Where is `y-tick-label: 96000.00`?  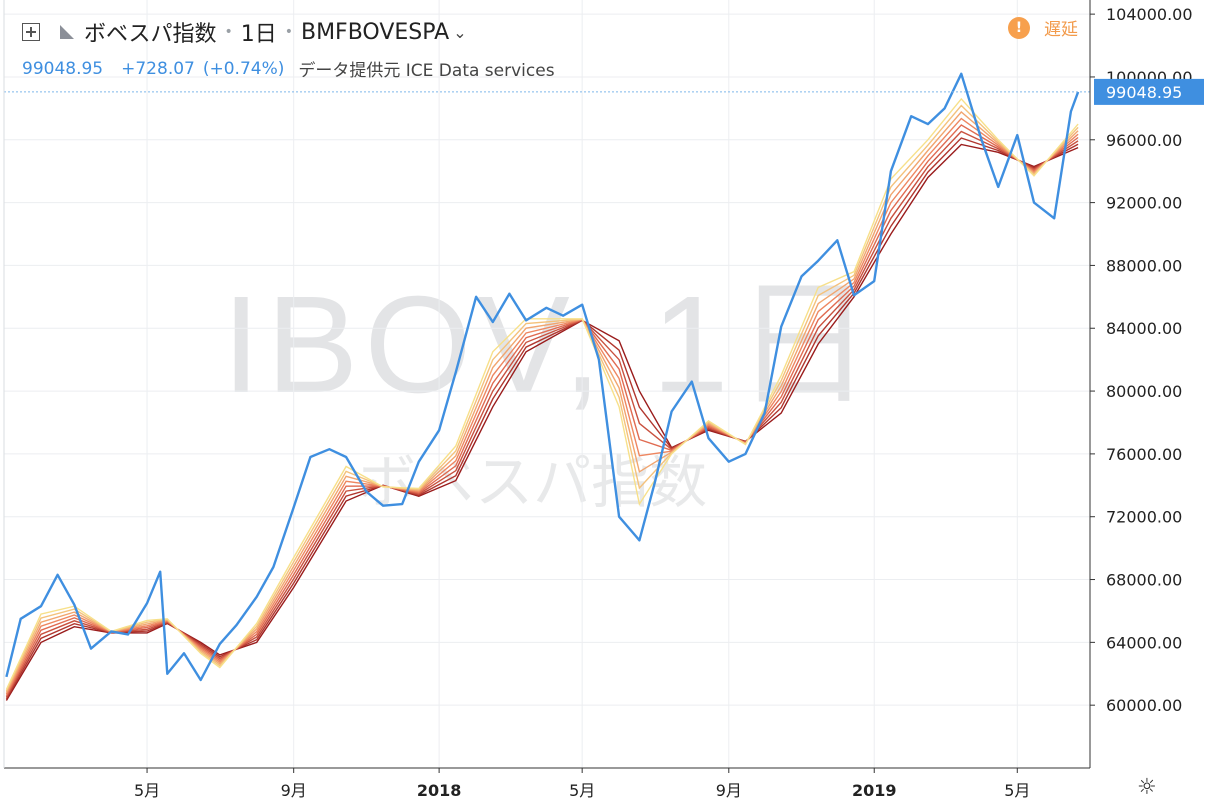
y-tick-label: 96000.00 is located at coordinates (1144, 140).